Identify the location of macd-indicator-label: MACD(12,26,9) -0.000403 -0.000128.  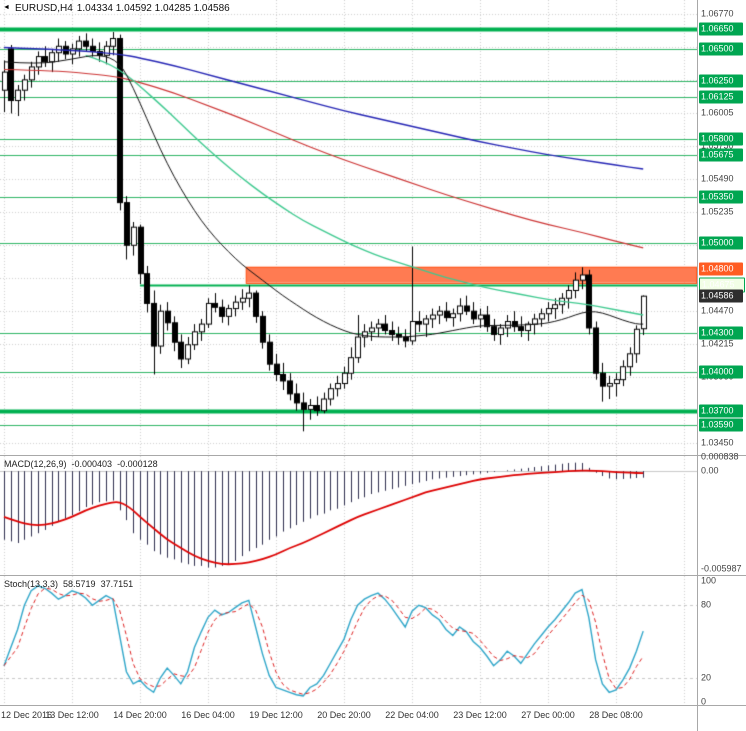
(83, 464).